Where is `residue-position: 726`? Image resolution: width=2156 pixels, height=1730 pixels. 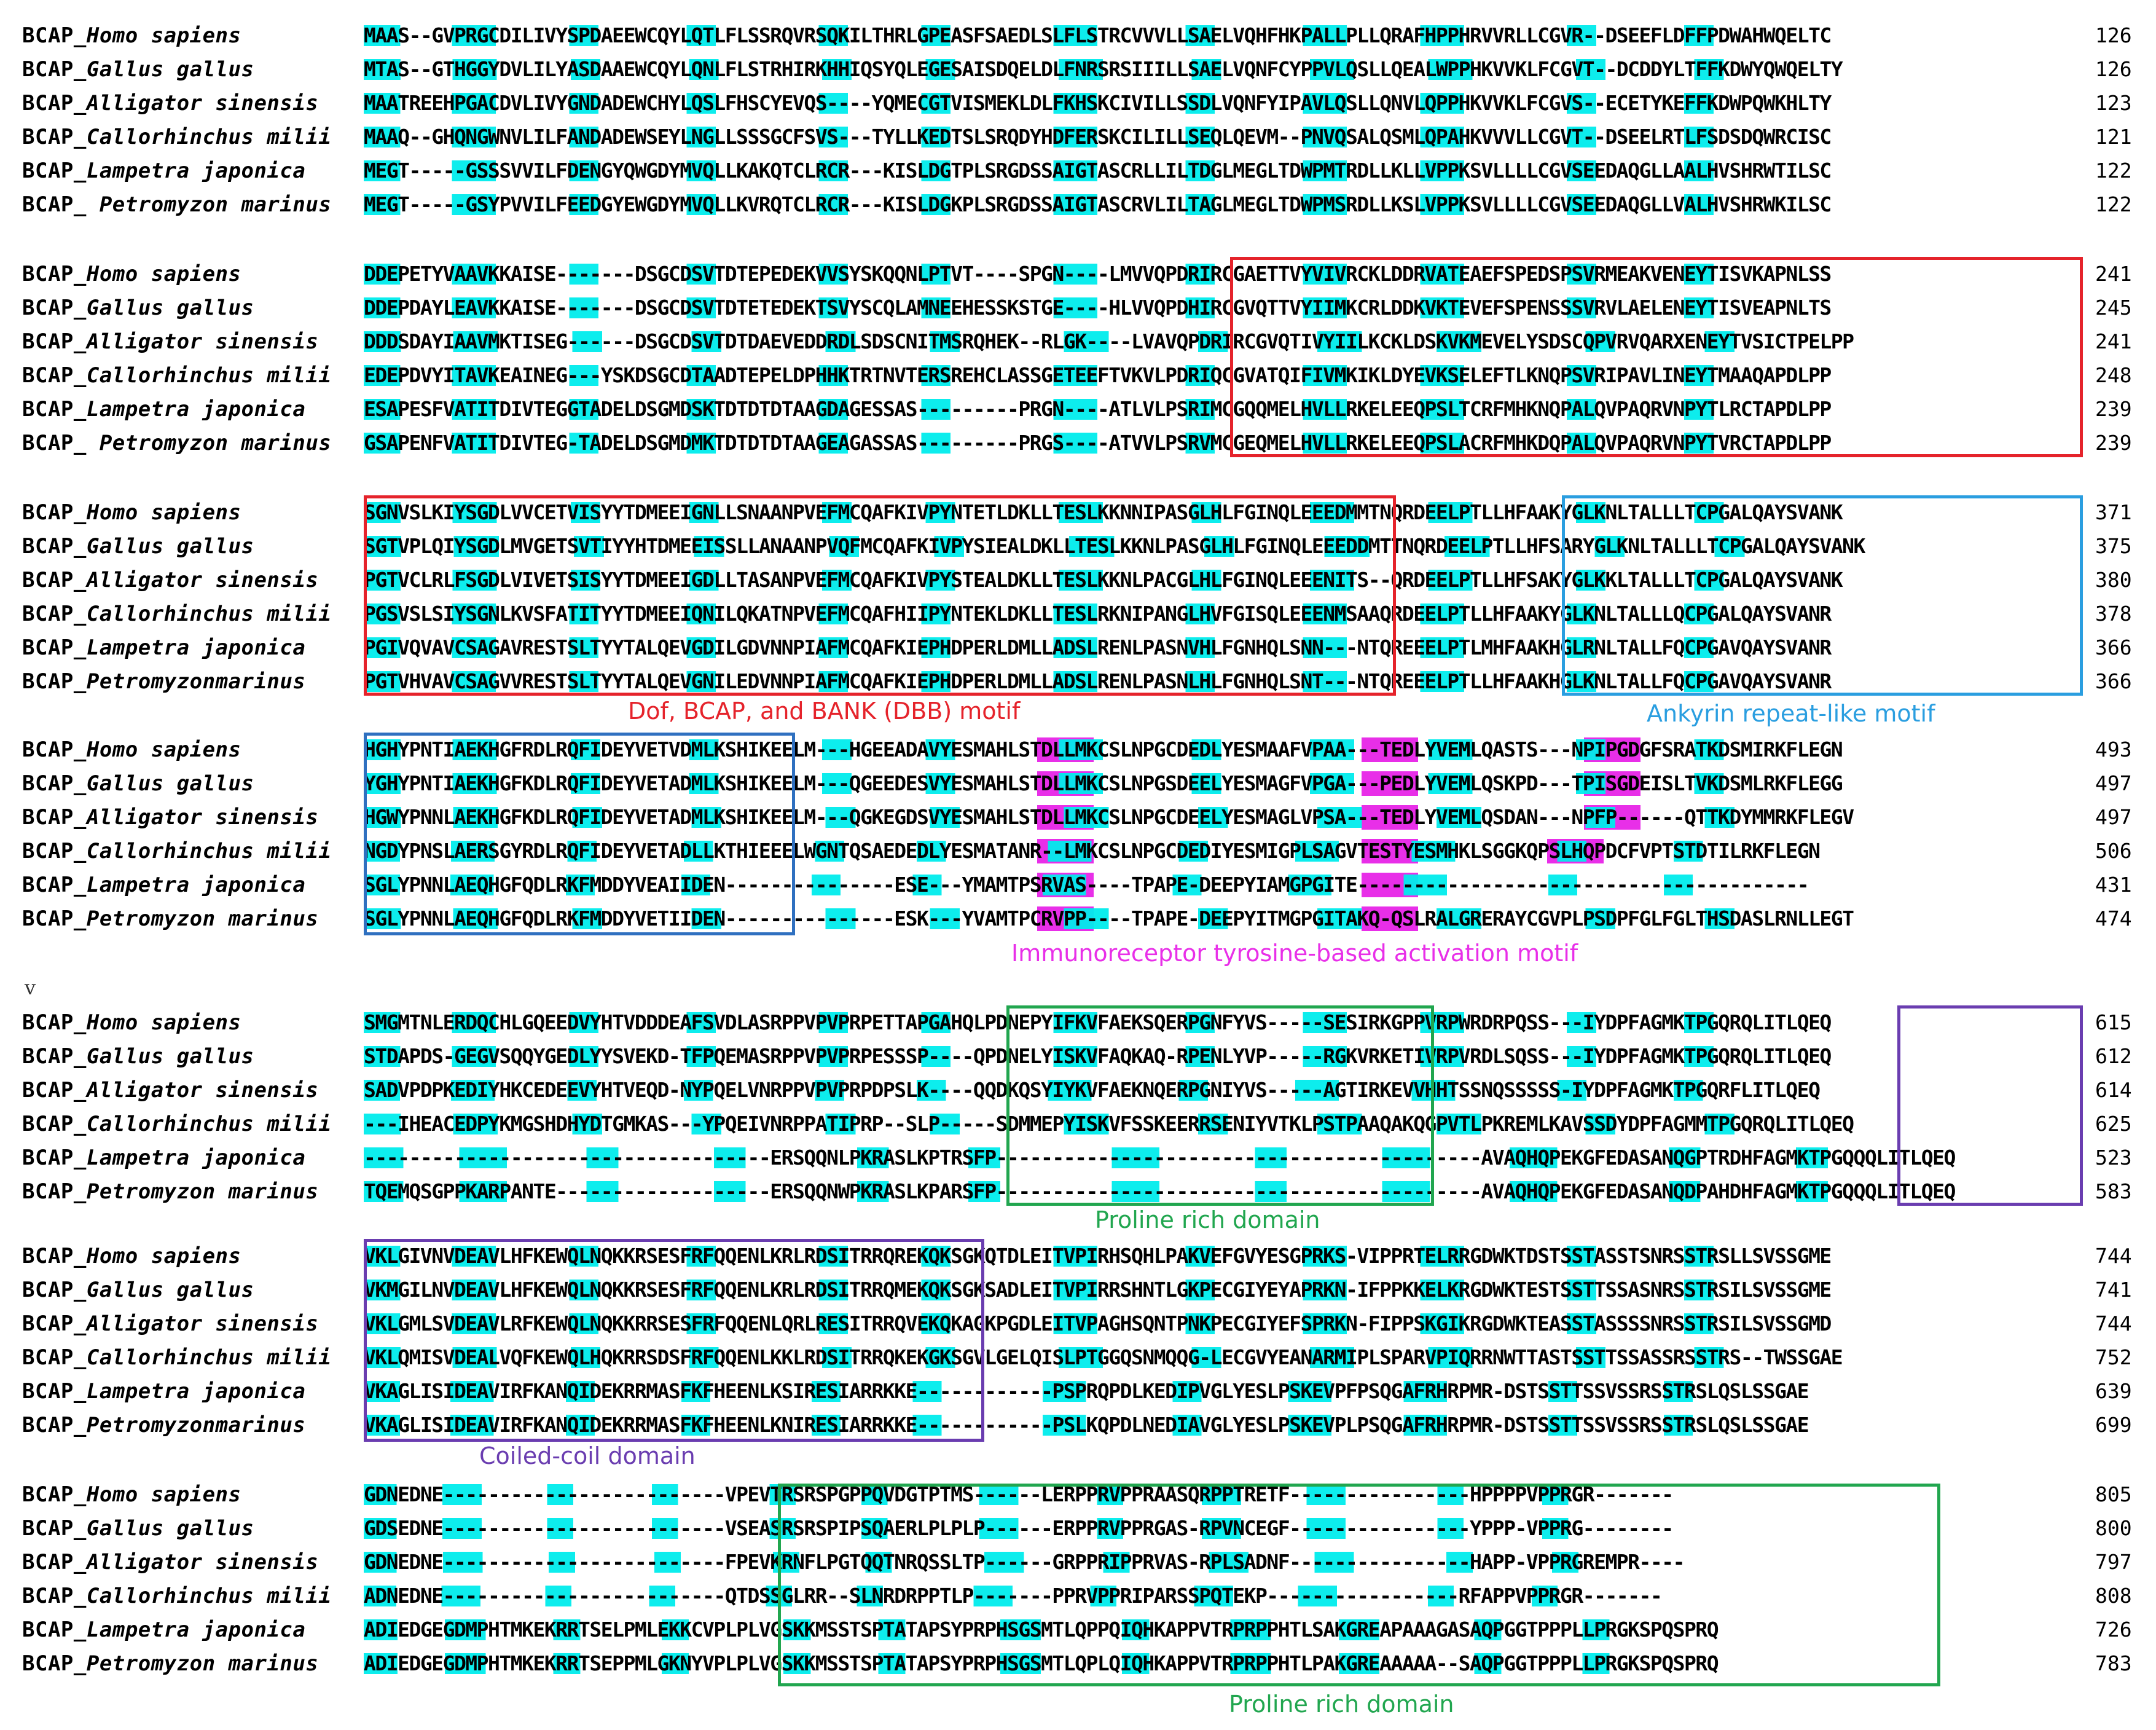
residue-position: 726 is located at coordinates (2113, 1630).